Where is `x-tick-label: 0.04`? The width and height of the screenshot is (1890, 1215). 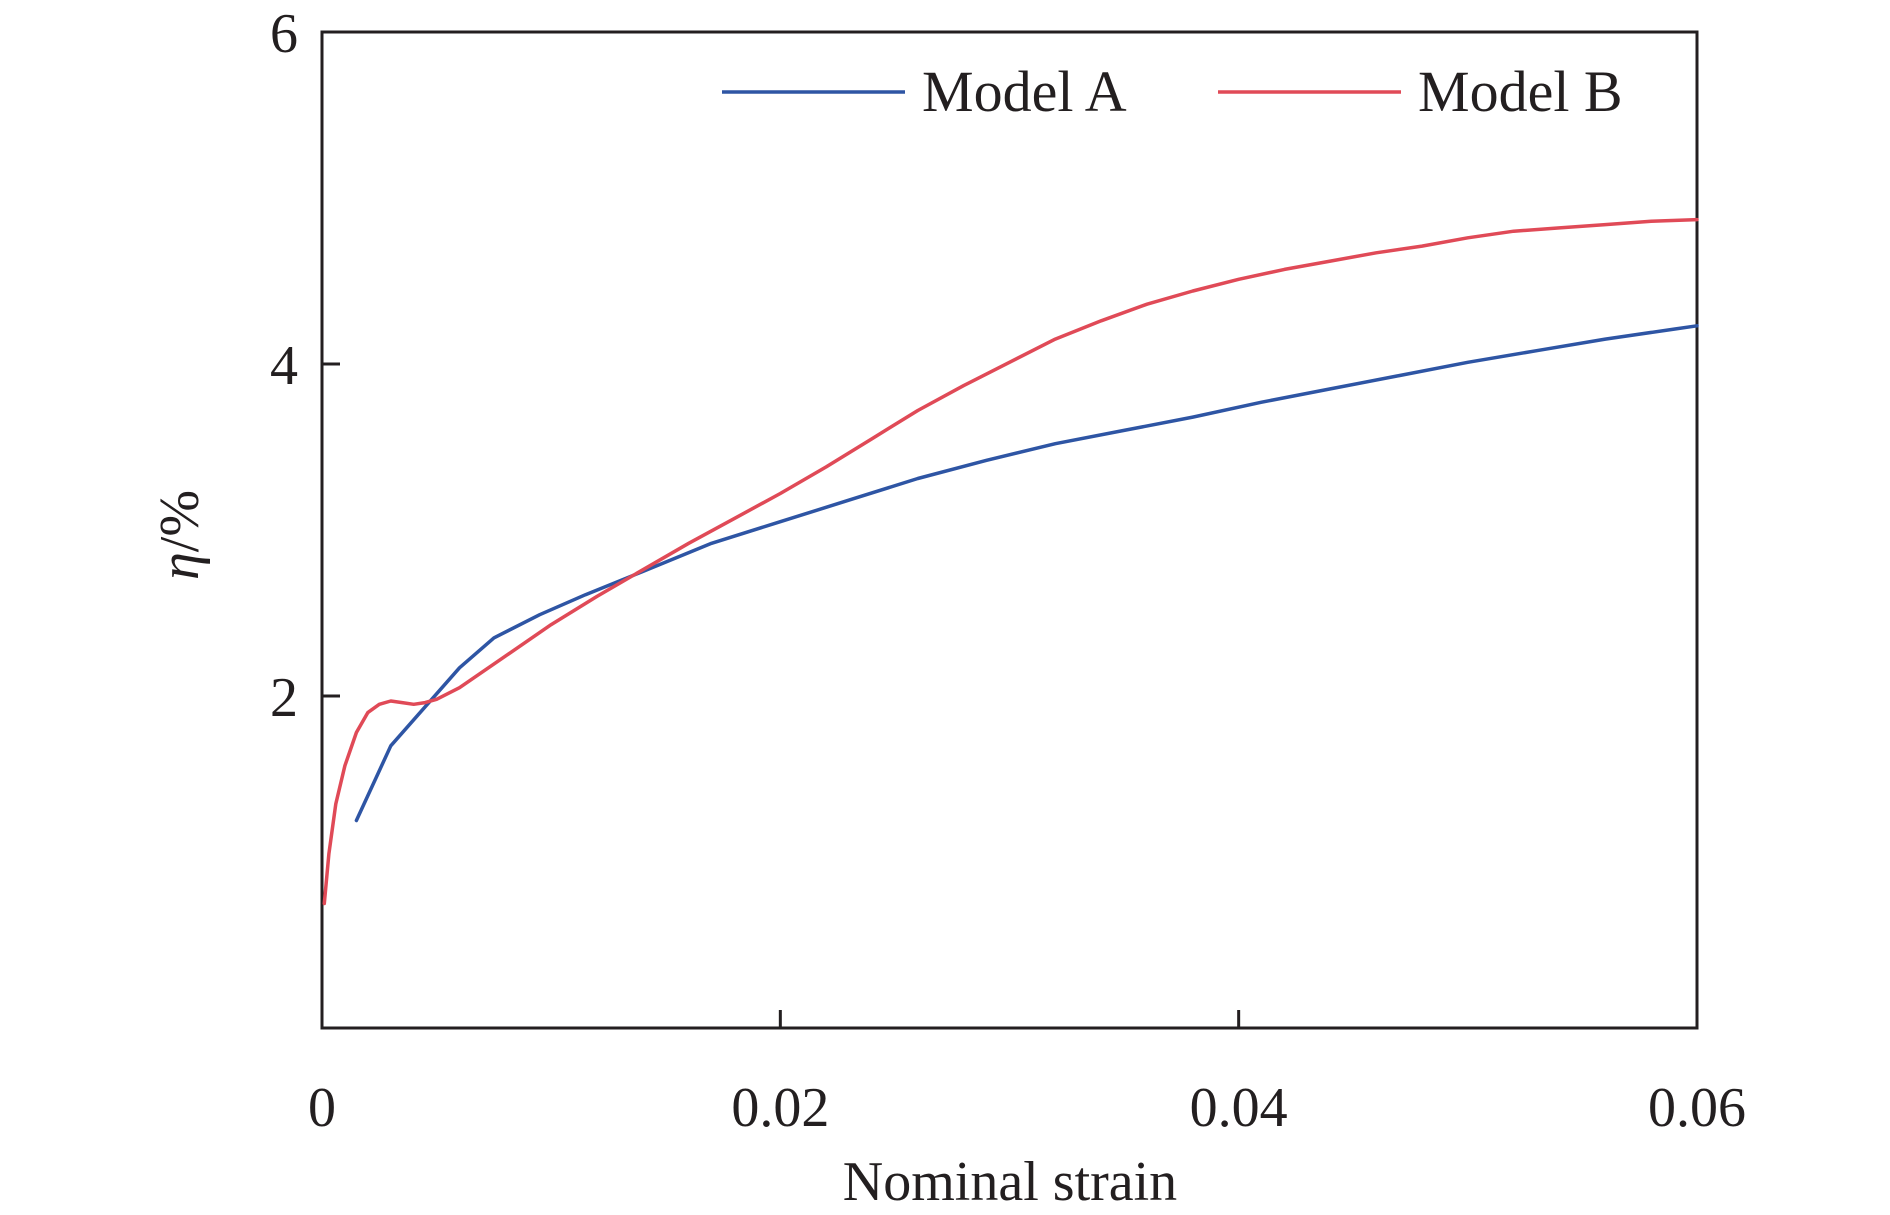 x-tick-label: 0.04 is located at coordinates (1239, 1108).